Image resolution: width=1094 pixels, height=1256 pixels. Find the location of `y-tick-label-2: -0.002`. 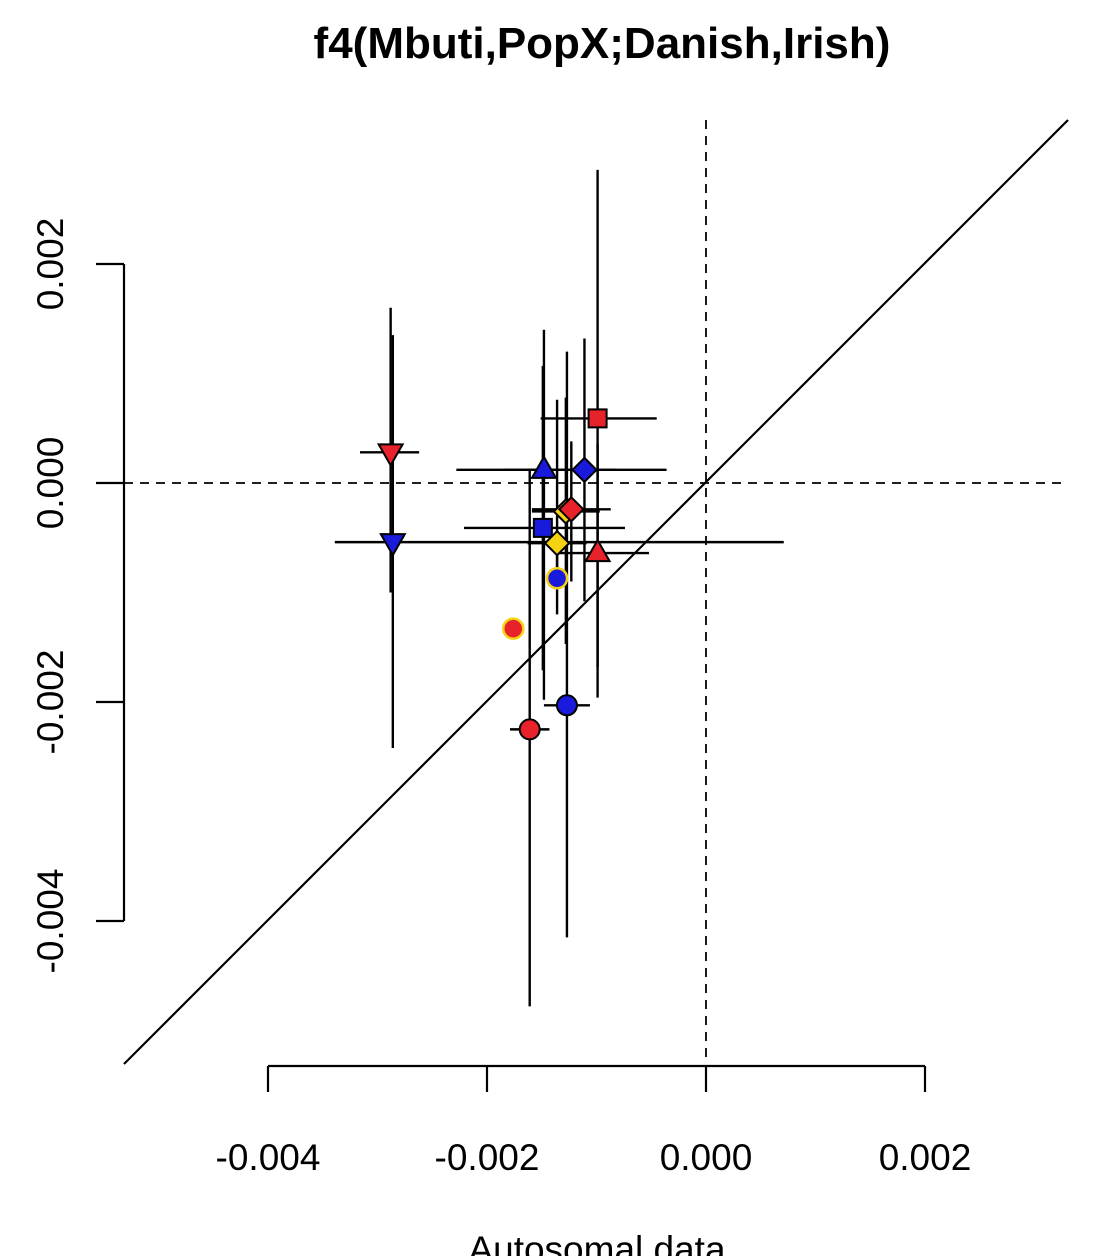

y-tick-label-2: -0.002 is located at coordinates (50, 702).